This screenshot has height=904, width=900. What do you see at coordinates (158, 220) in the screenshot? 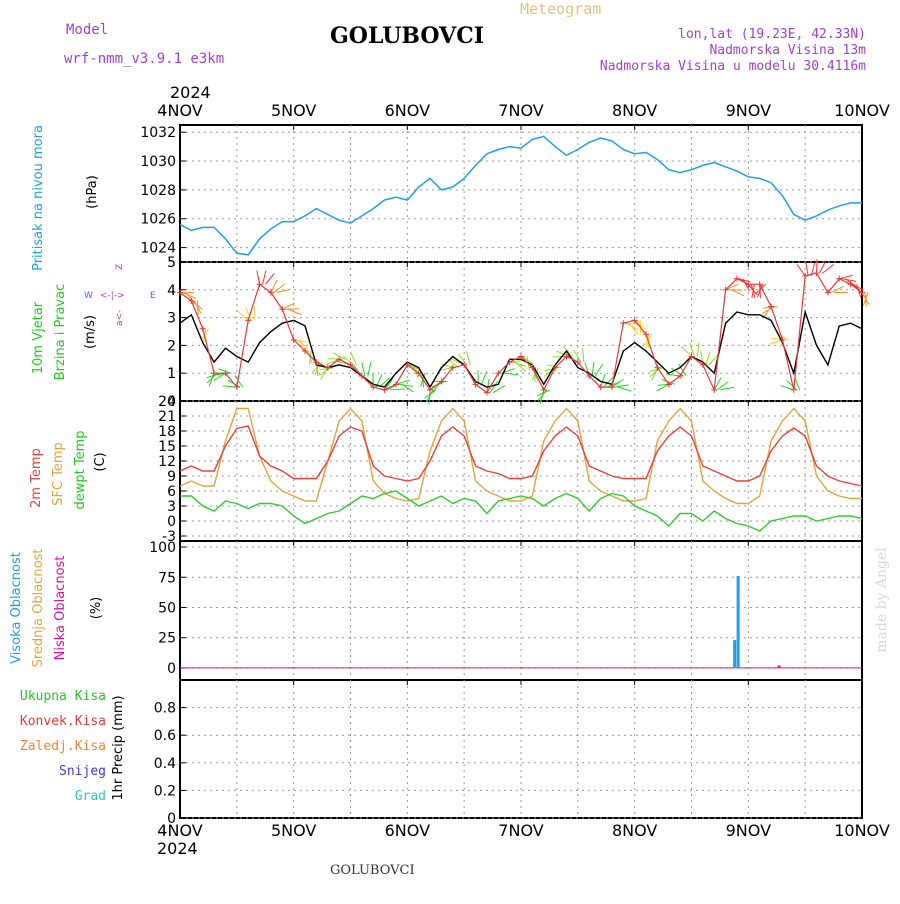
I see `pressure-ytick-label: 1026` at bounding box center [158, 220].